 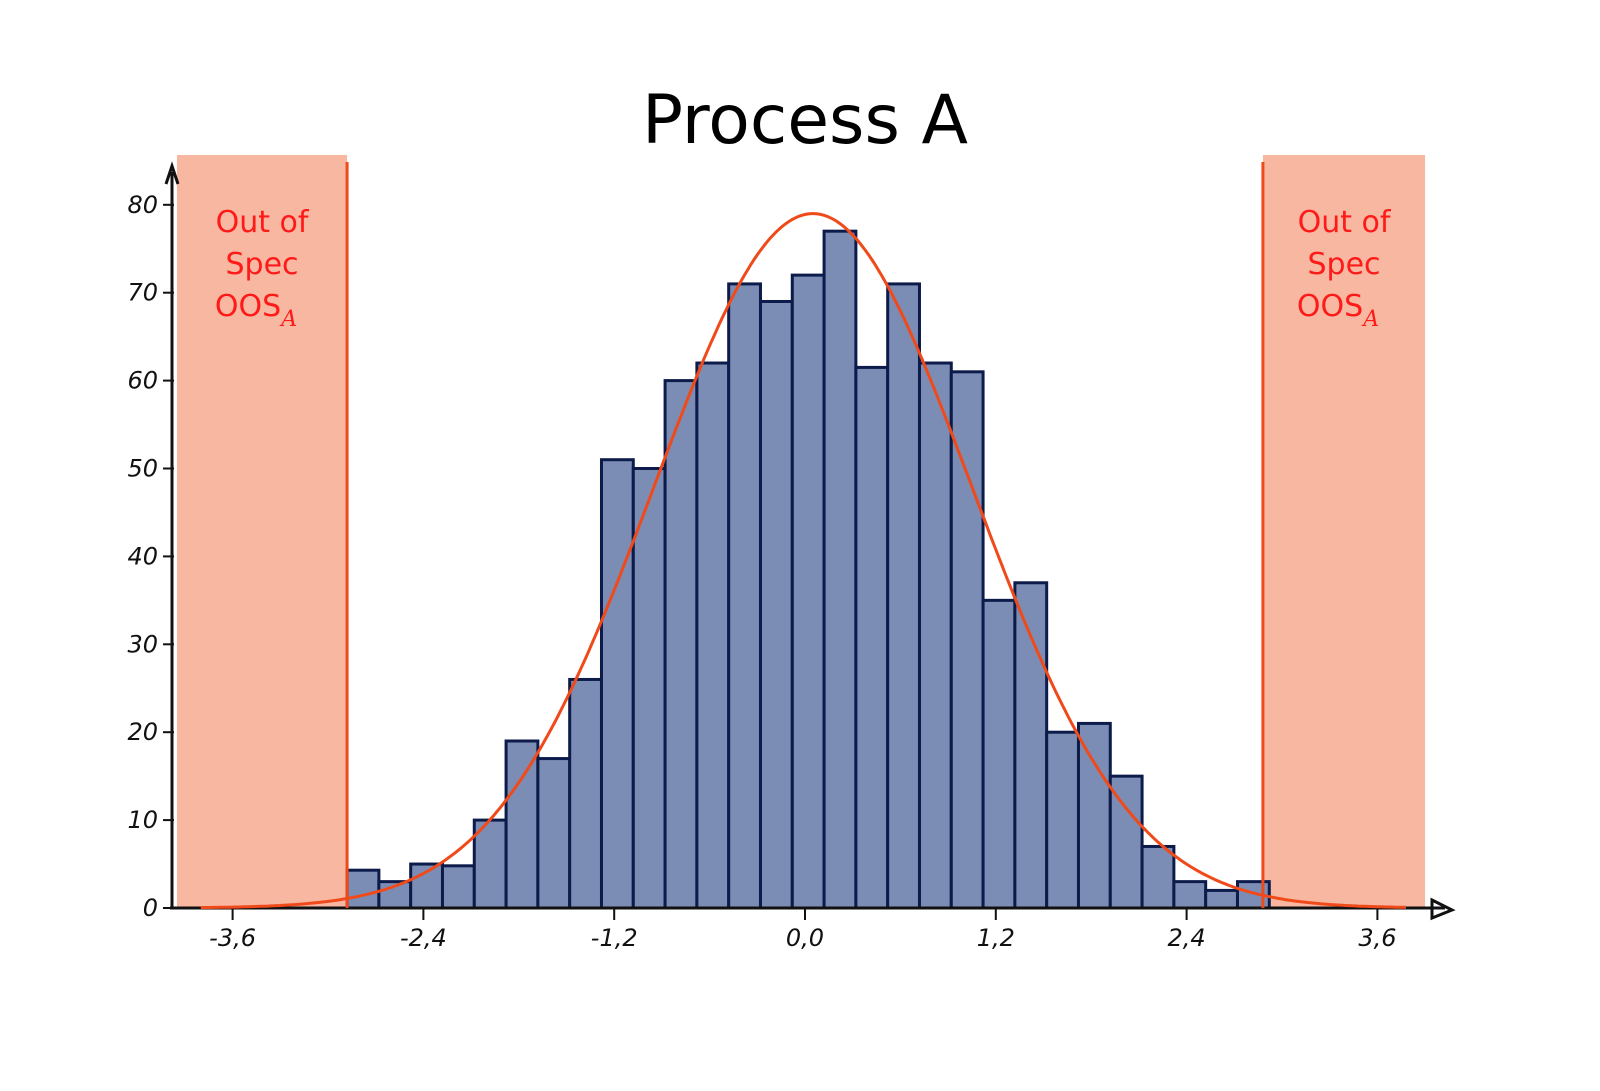 I want to click on y-tick-label: 20, so click(x=142, y=732).